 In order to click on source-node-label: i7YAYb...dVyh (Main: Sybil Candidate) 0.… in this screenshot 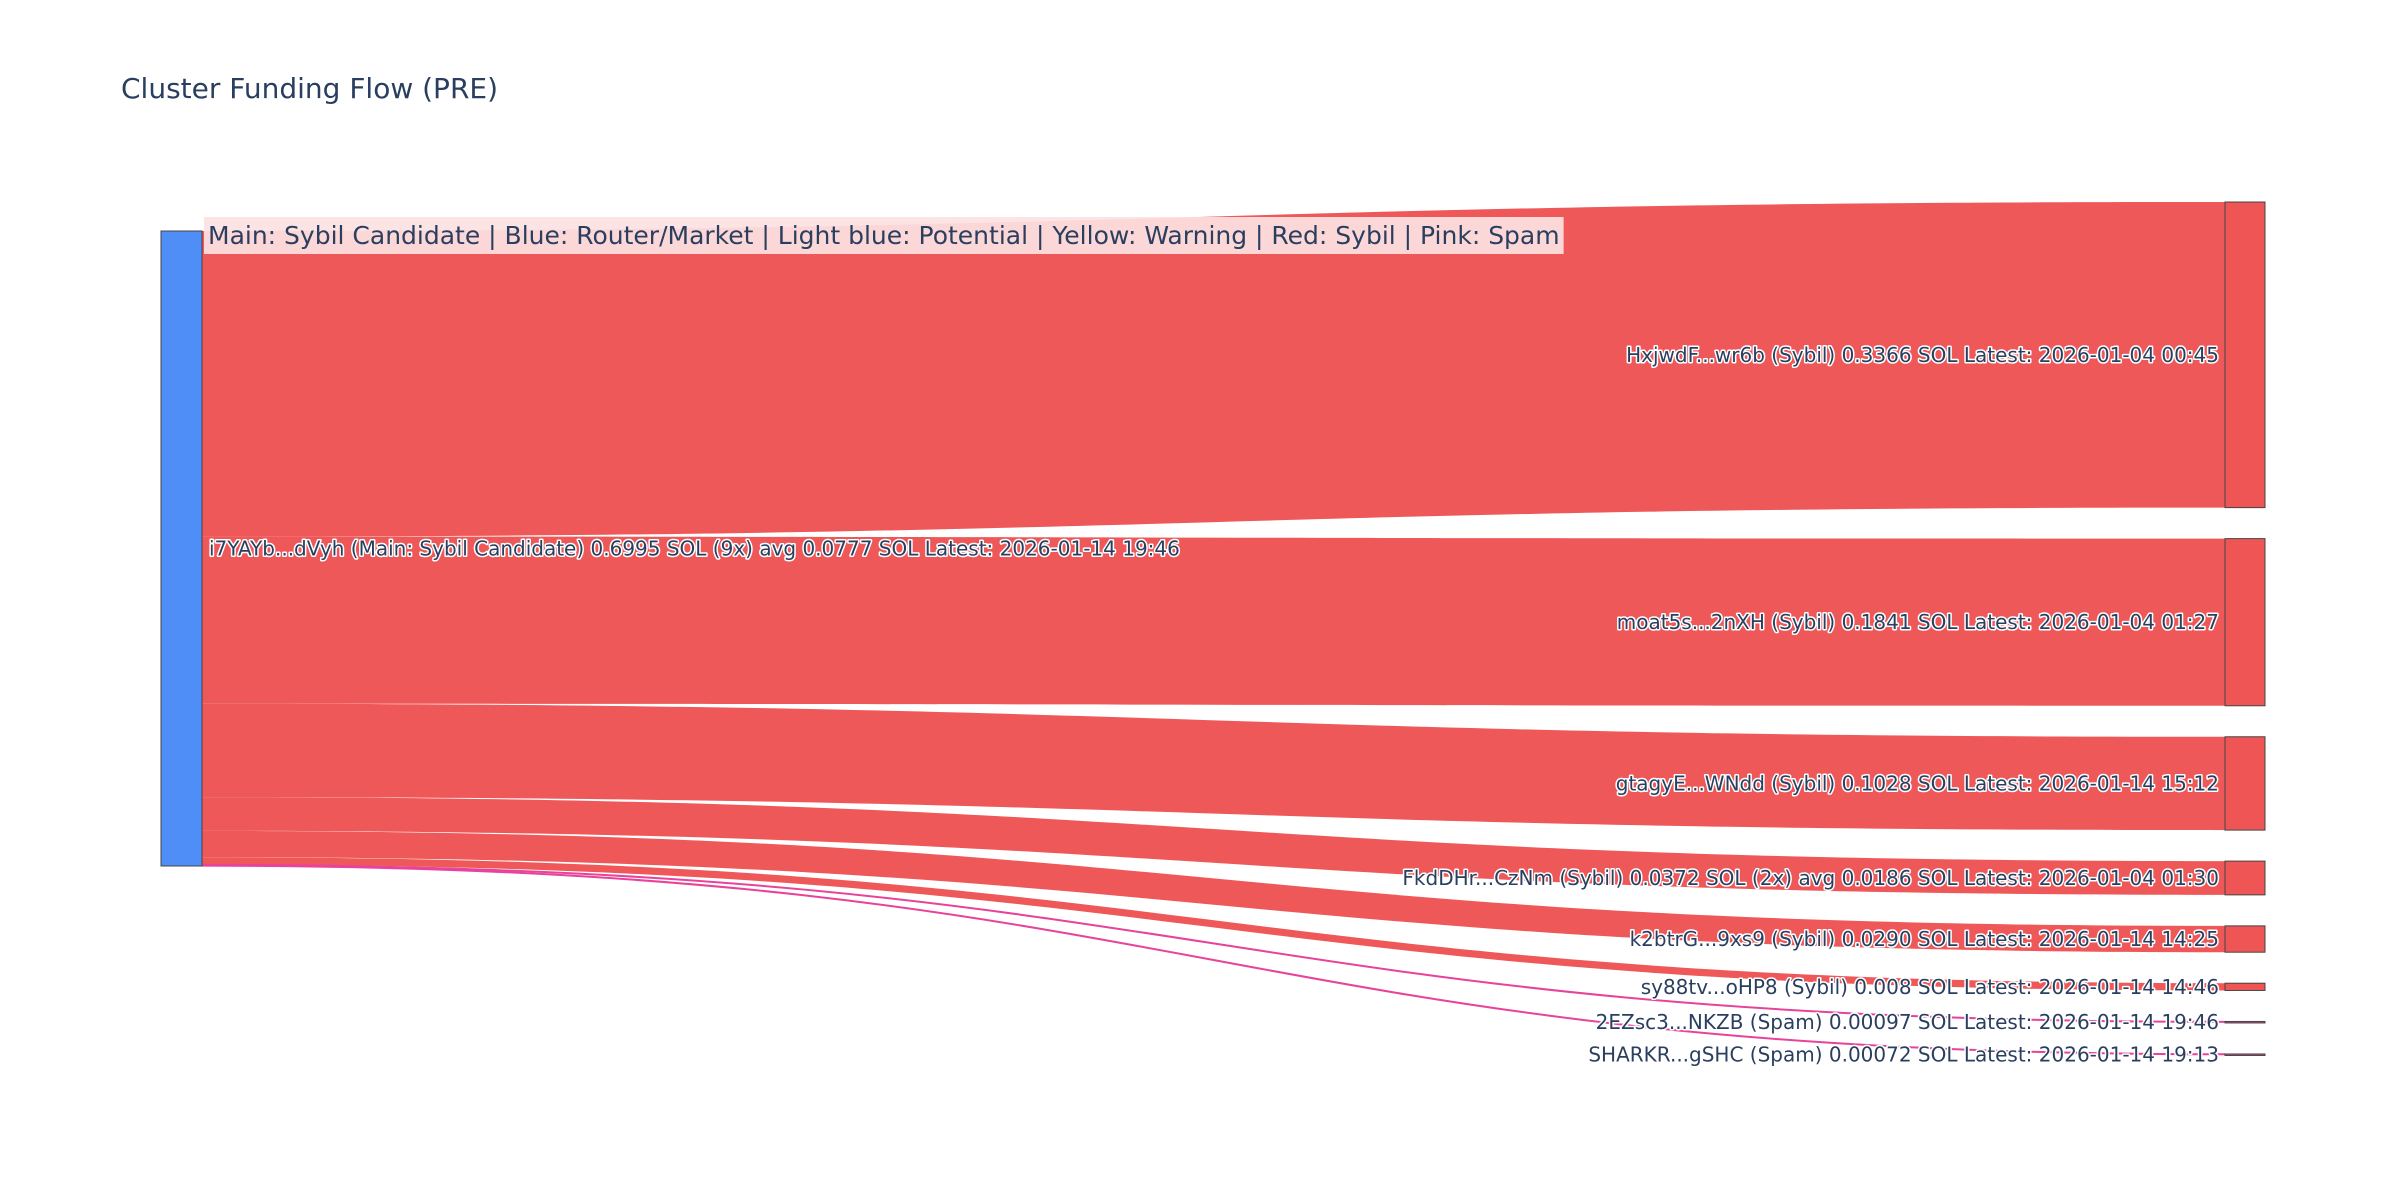, I will do `click(694, 549)`.